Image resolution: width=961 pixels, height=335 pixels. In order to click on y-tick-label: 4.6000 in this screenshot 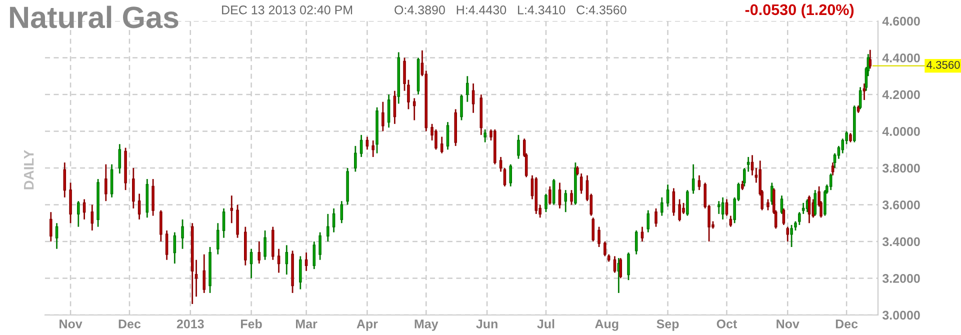, I will do `click(901, 21)`.